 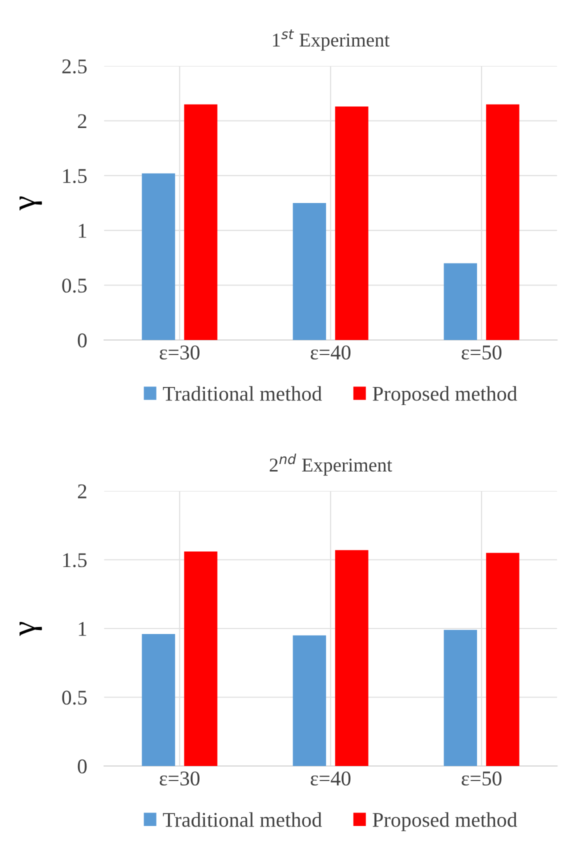 I want to click on y-tick-label: 2.5, so click(x=74, y=66).